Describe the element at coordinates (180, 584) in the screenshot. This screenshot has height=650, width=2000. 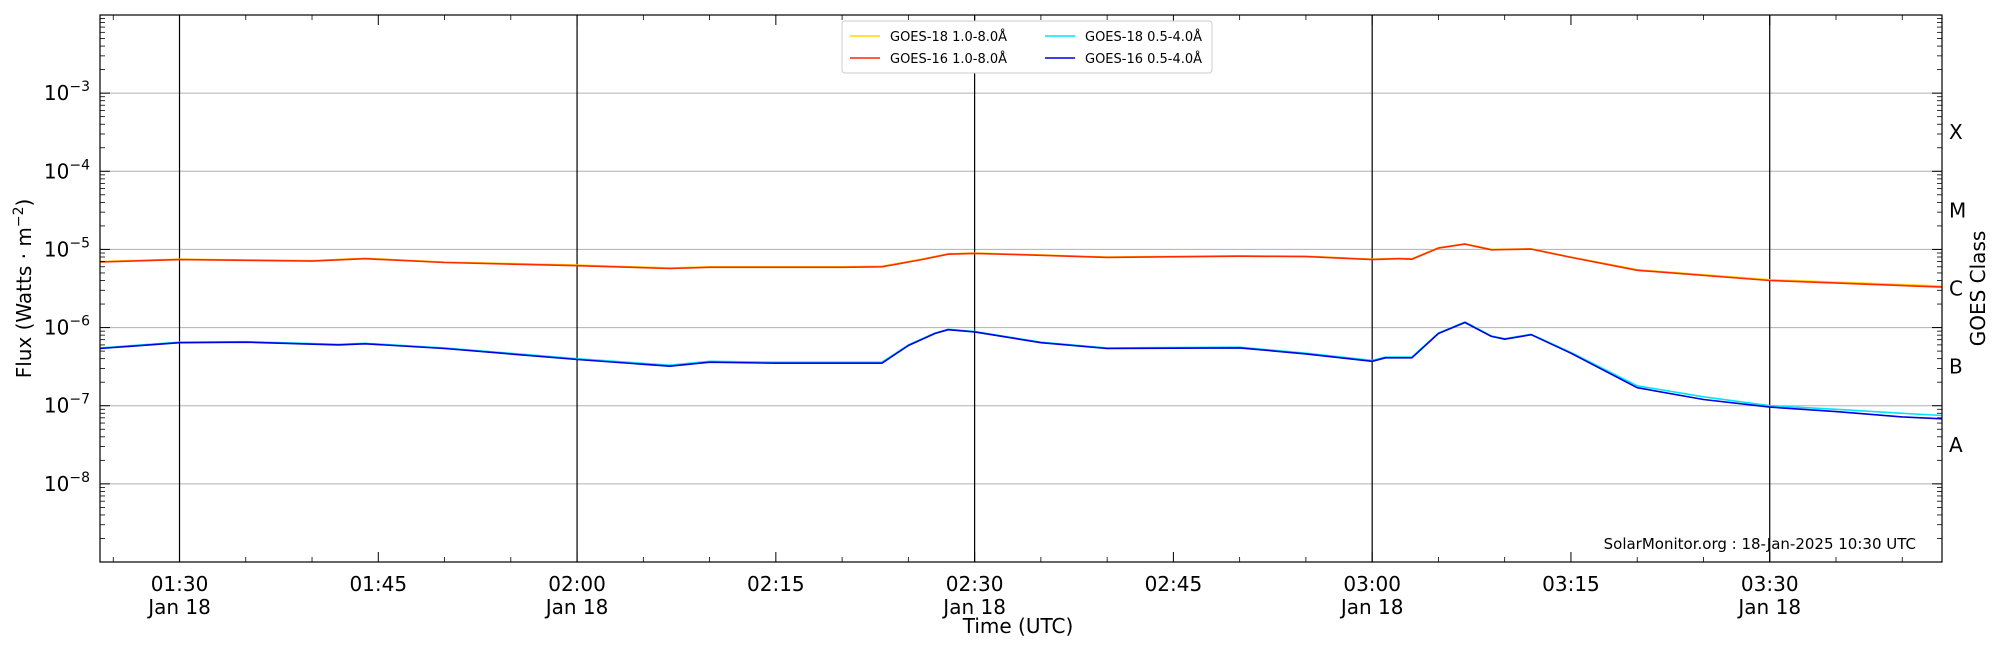
I see `x-tick-label: 01:30` at that location.